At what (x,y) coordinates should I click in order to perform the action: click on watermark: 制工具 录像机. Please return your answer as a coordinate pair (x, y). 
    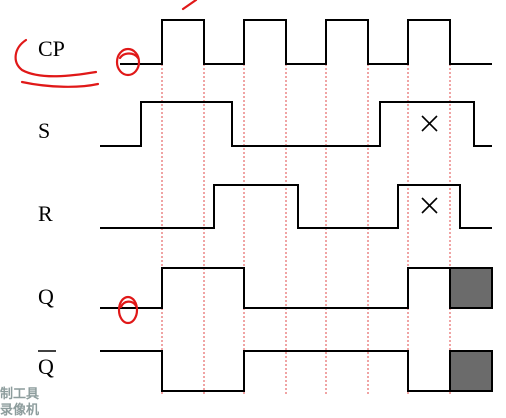
    Looking at the image, I should click on (19, 402).